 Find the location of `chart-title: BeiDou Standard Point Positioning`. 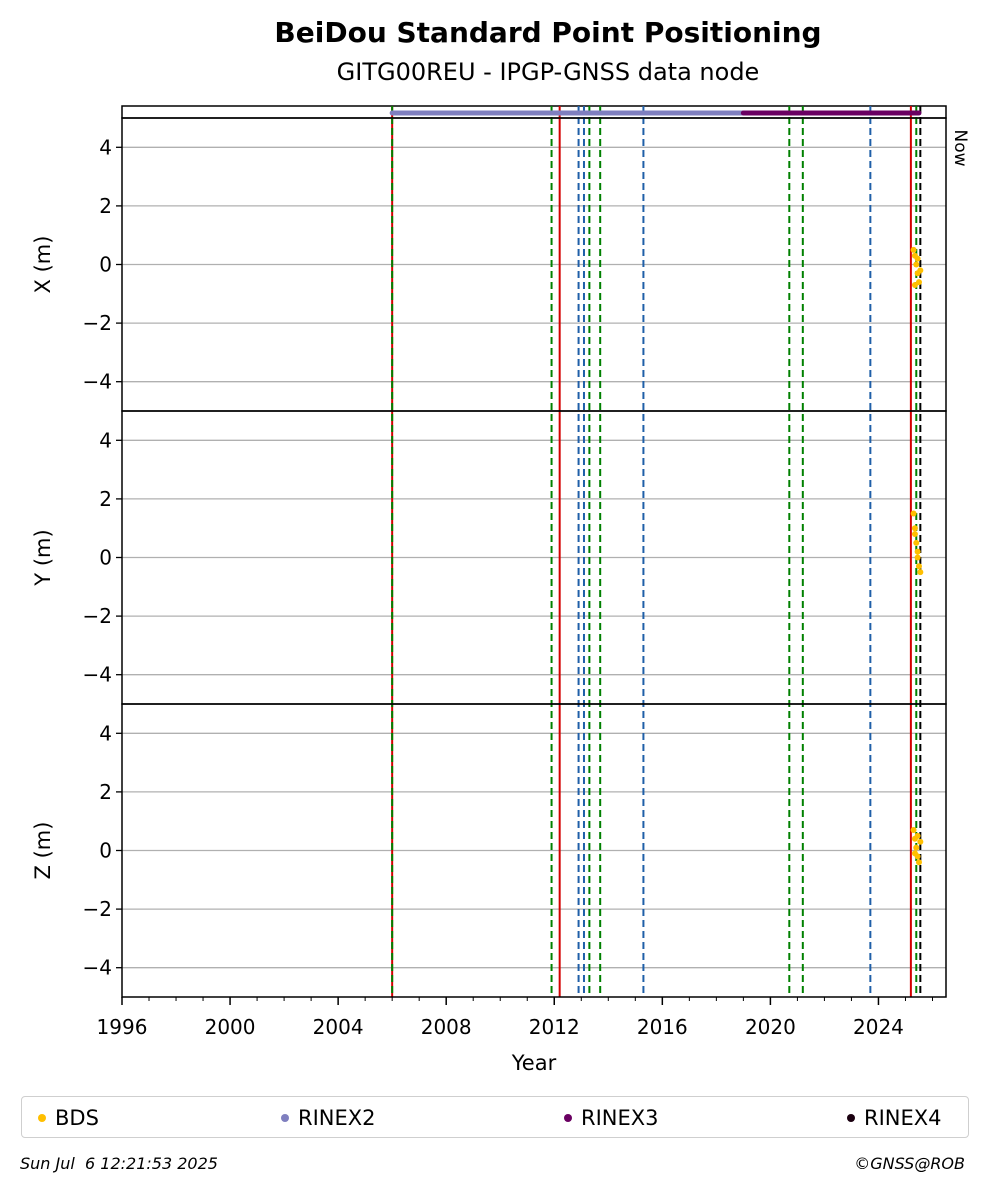

chart-title: BeiDou Standard Point Positioning is located at coordinates (547, 32).